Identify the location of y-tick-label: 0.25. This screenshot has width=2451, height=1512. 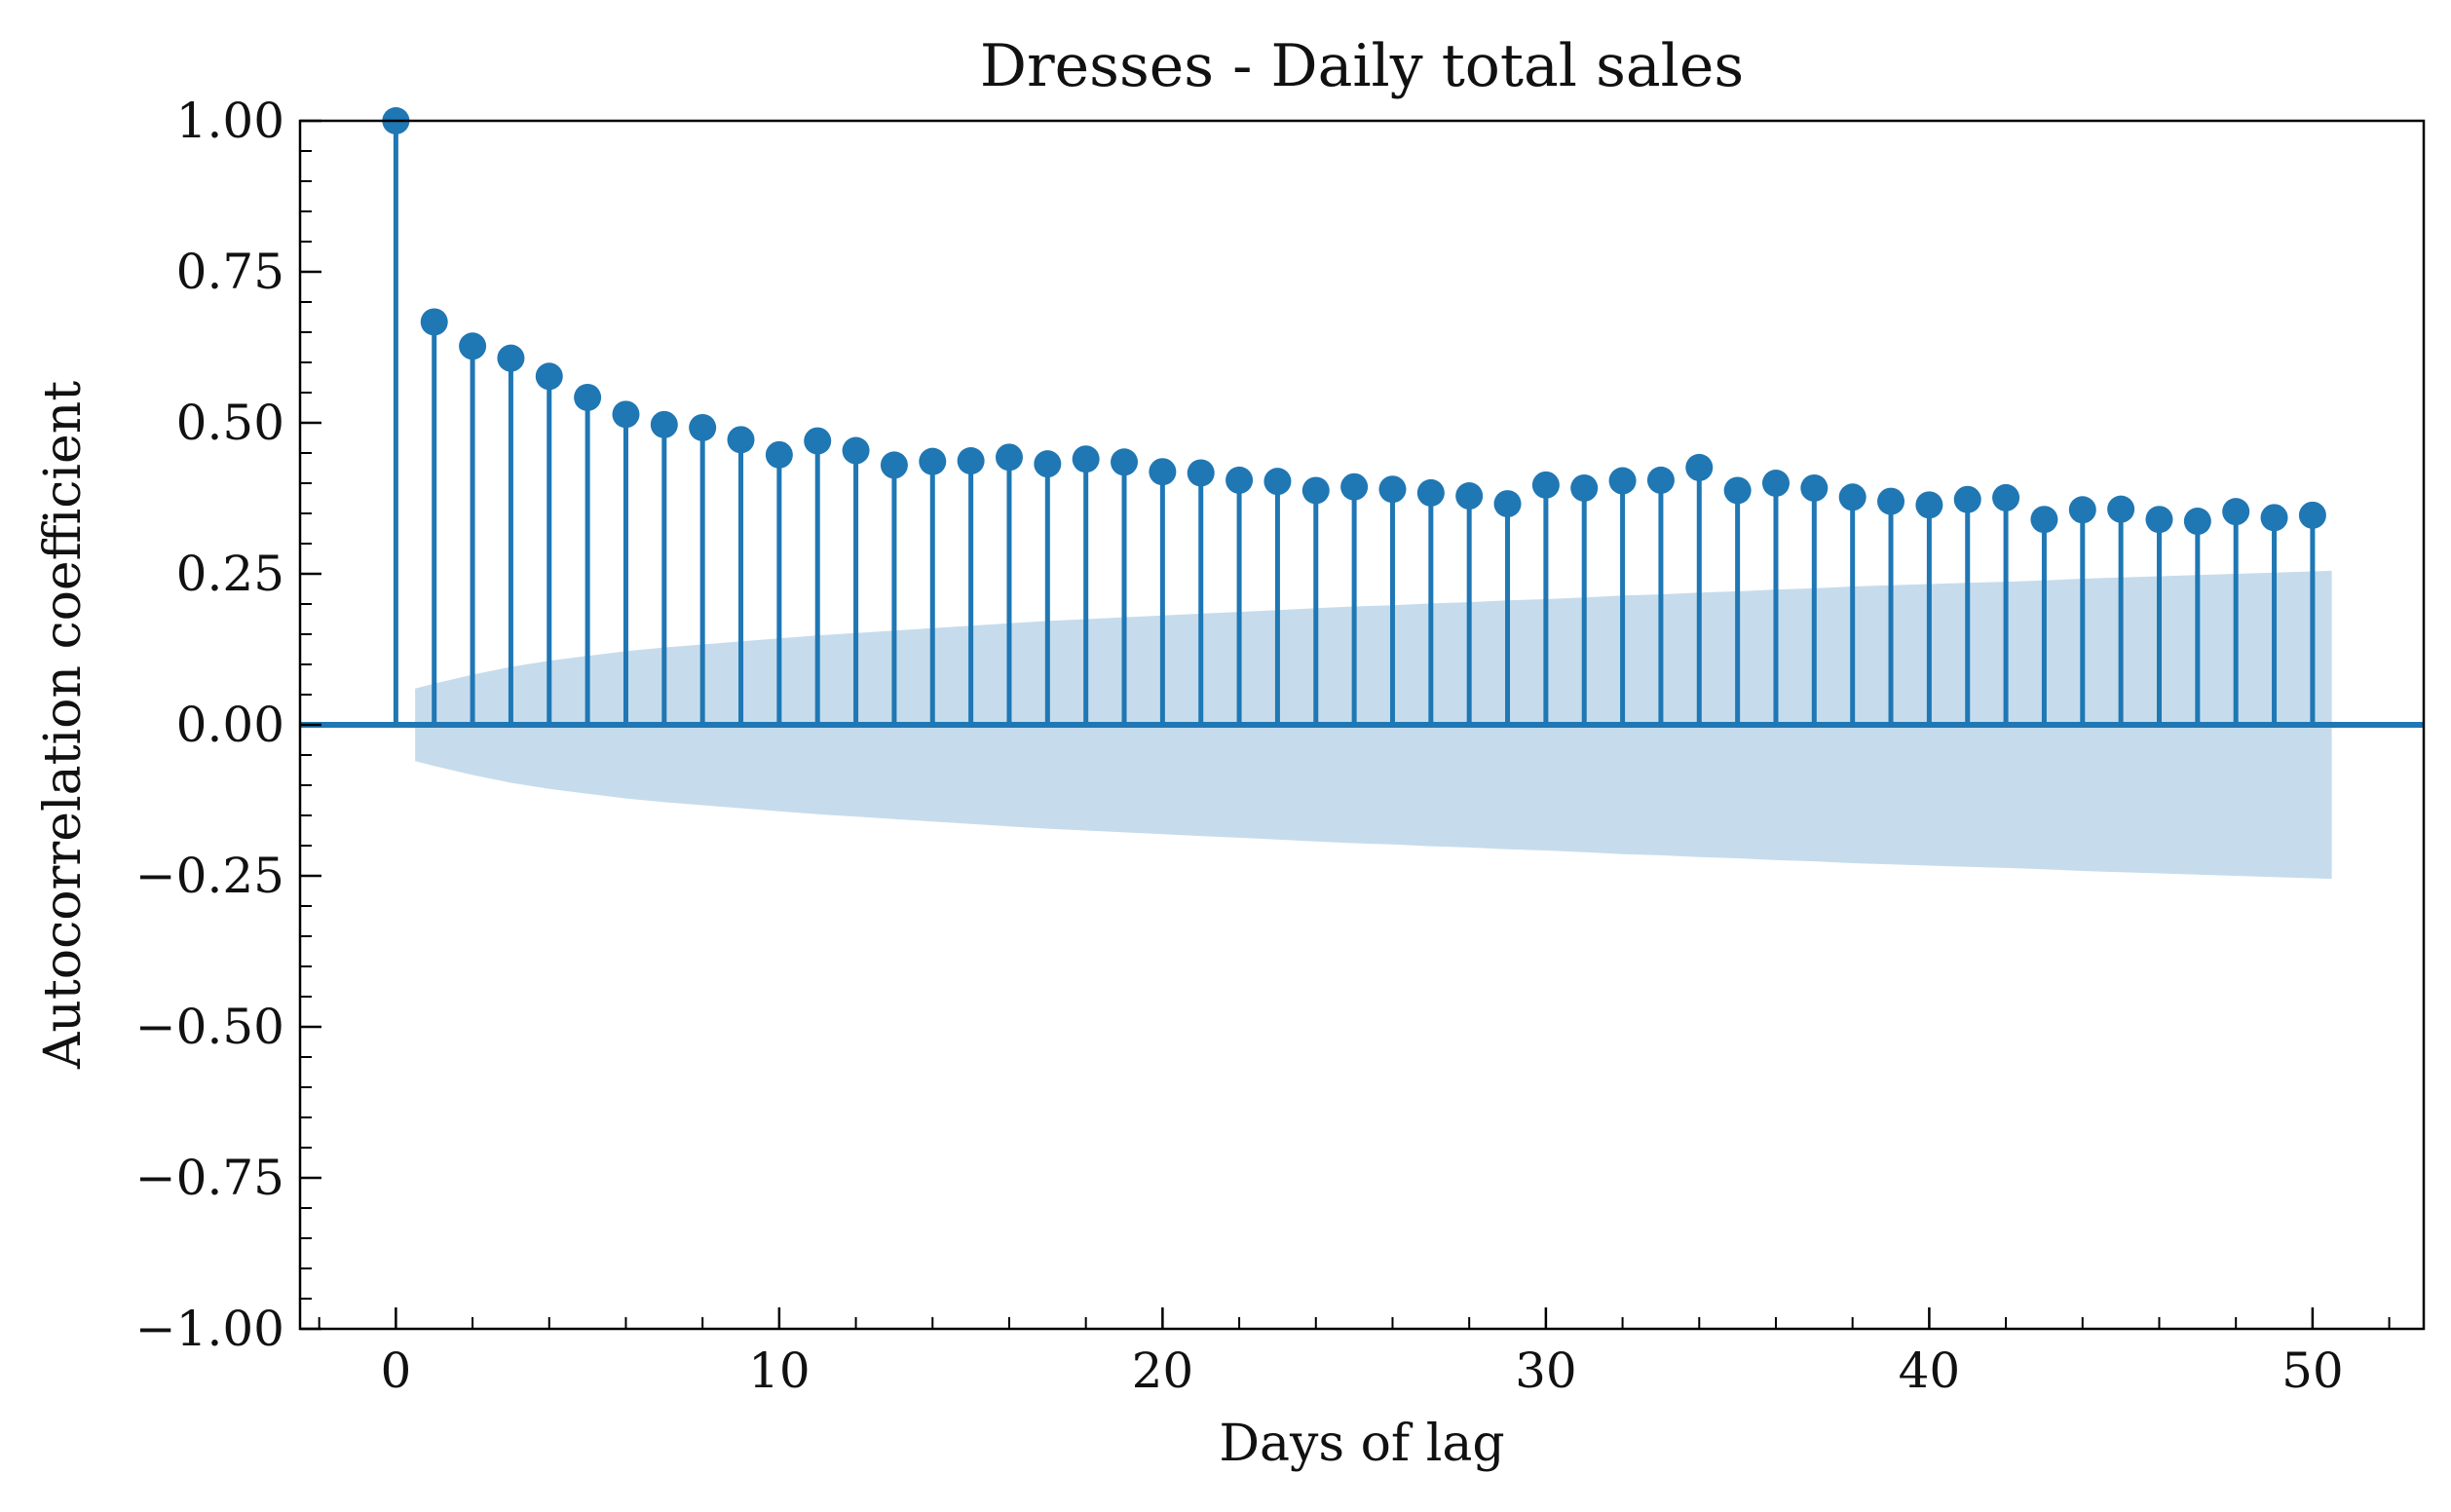
(230, 574).